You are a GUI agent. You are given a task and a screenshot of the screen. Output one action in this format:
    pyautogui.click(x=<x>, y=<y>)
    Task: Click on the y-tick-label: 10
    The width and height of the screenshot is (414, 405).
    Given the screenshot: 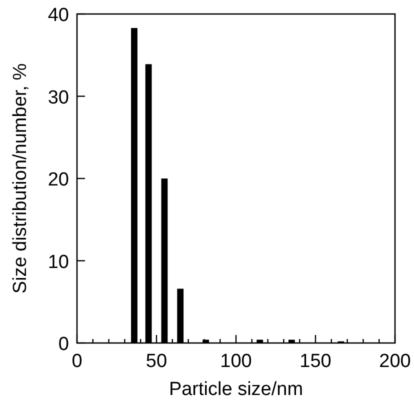 What is the action you would take?
    pyautogui.click(x=58, y=262)
    